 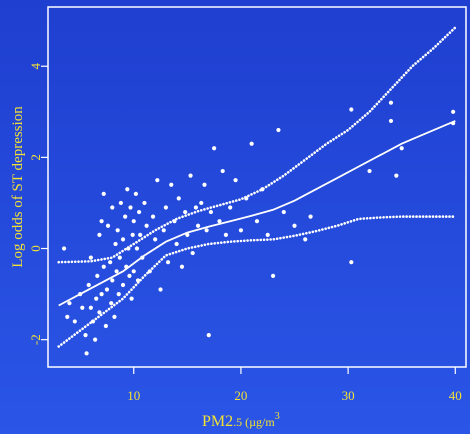 What do you see at coordinates (455, 395) in the screenshot?
I see `x-tick-label: 40` at bounding box center [455, 395].